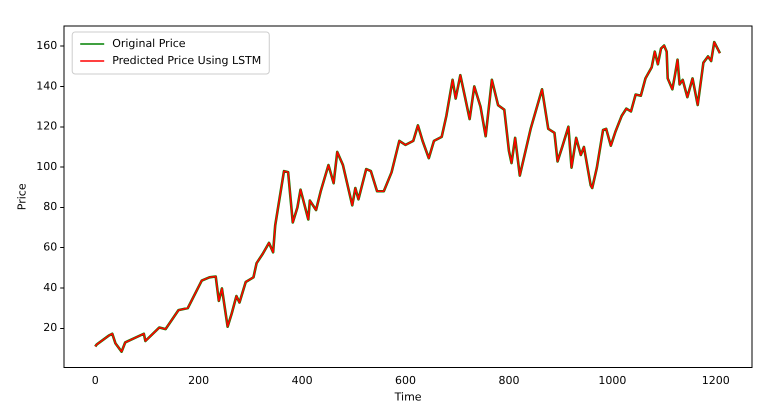 The height and width of the screenshot is (417, 784). What do you see at coordinates (47, 85) in the screenshot?
I see `y-tick-label: 140` at bounding box center [47, 85].